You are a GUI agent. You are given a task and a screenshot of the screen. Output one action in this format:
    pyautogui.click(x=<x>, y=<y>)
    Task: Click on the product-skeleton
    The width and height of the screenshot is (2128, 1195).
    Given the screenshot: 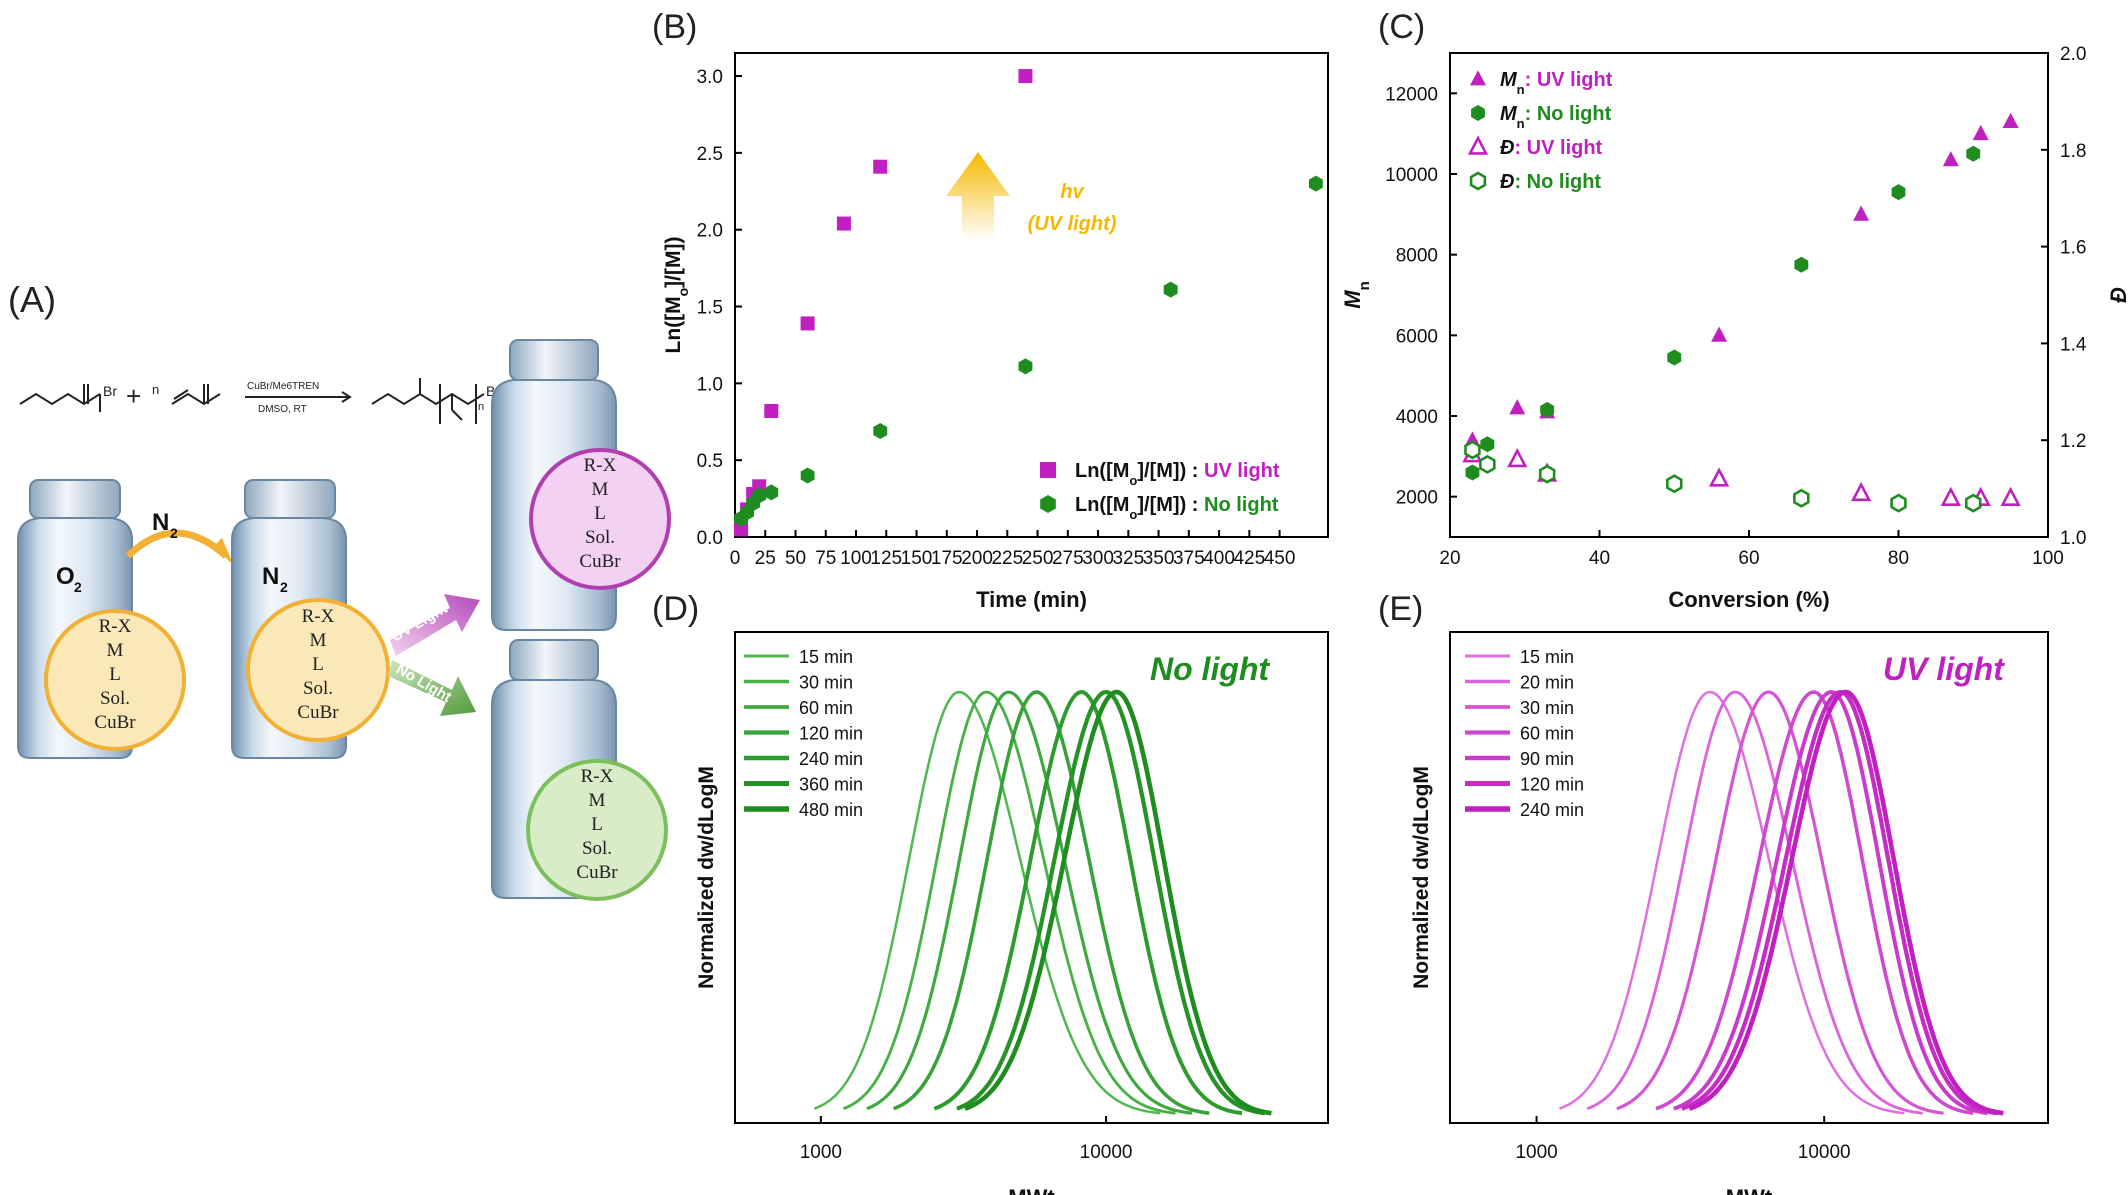 What is the action you would take?
    pyautogui.click(x=428, y=399)
    